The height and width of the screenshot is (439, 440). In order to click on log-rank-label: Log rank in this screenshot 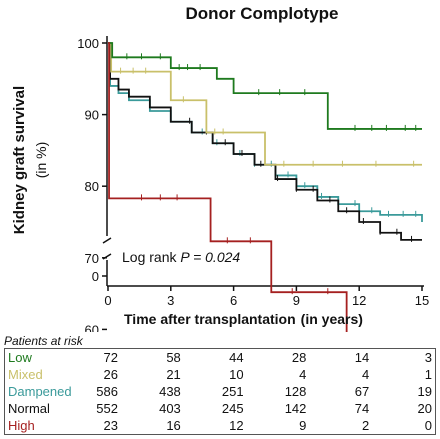, I will do `click(151, 257)`.